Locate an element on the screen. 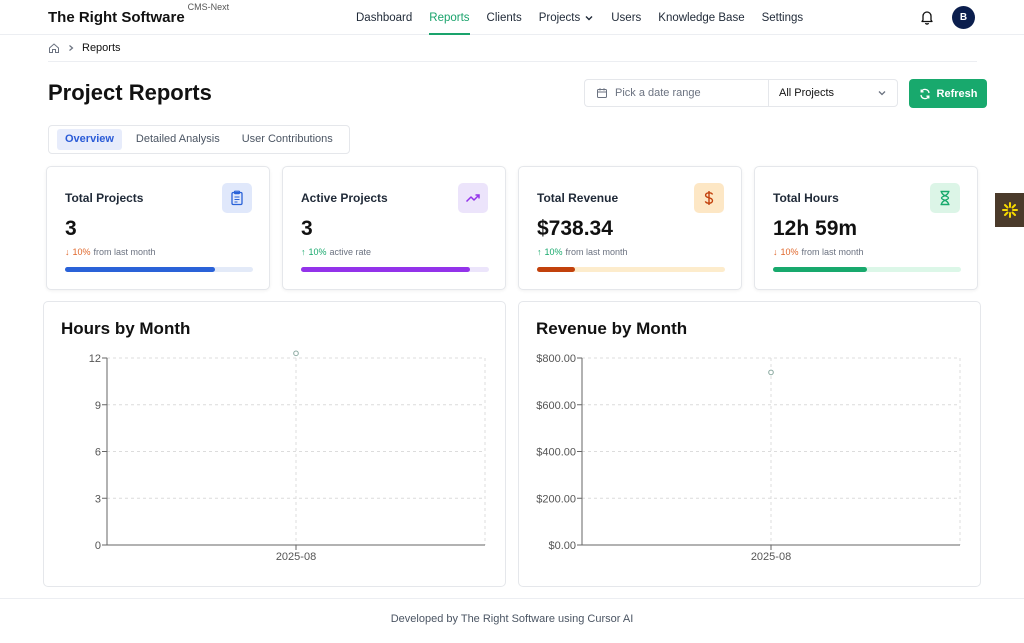 The height and width of the screenshot is (643, 1024). chevron-right-icon is located at coordinates (71, 48).